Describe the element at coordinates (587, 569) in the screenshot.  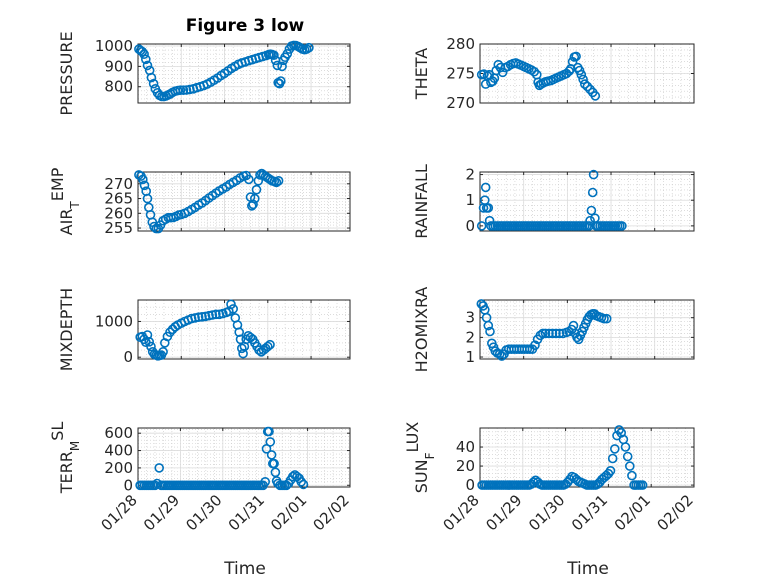
I see `x-axis-label-right: Time` at that location.